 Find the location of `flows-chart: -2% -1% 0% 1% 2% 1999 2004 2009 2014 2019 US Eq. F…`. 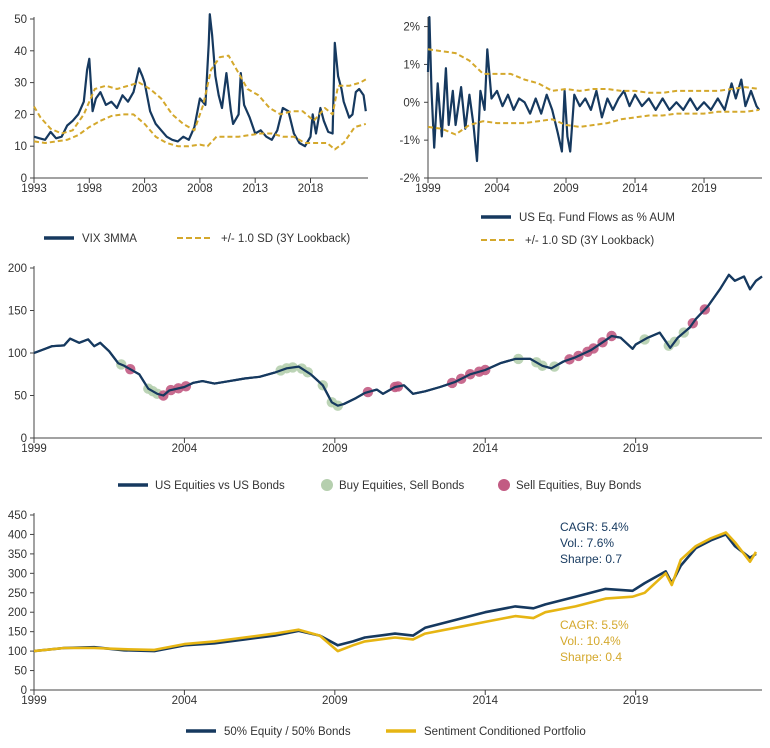

flows-chart: -2% -1% 0% 1% 2% 1999 2004 2009 2014 2019 US Eq. F… is located at coordinates (581, 131).